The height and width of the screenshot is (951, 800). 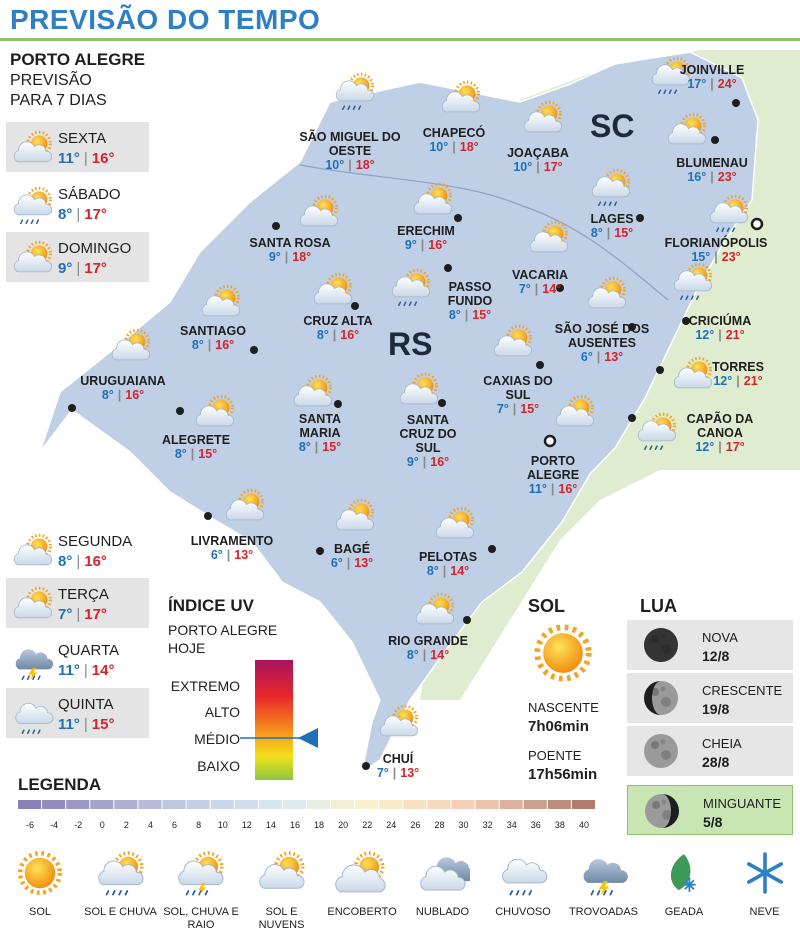 I want to click on icon-label: SOL, CHUVA E RAIO, so click(x=201, y=918).